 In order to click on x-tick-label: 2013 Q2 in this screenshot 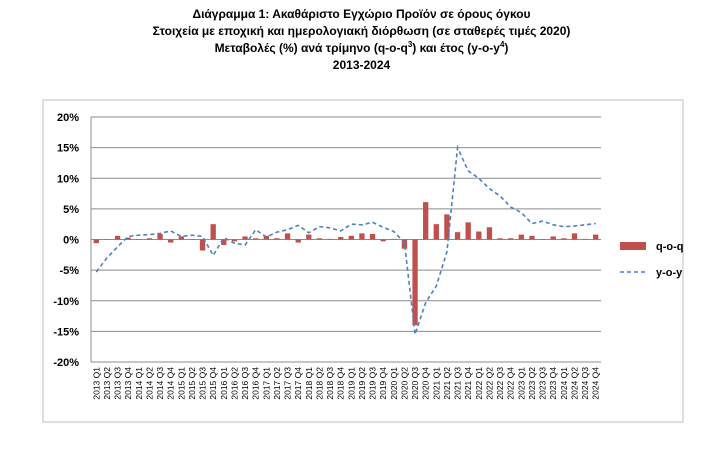, I will do `click(107, 383)`.